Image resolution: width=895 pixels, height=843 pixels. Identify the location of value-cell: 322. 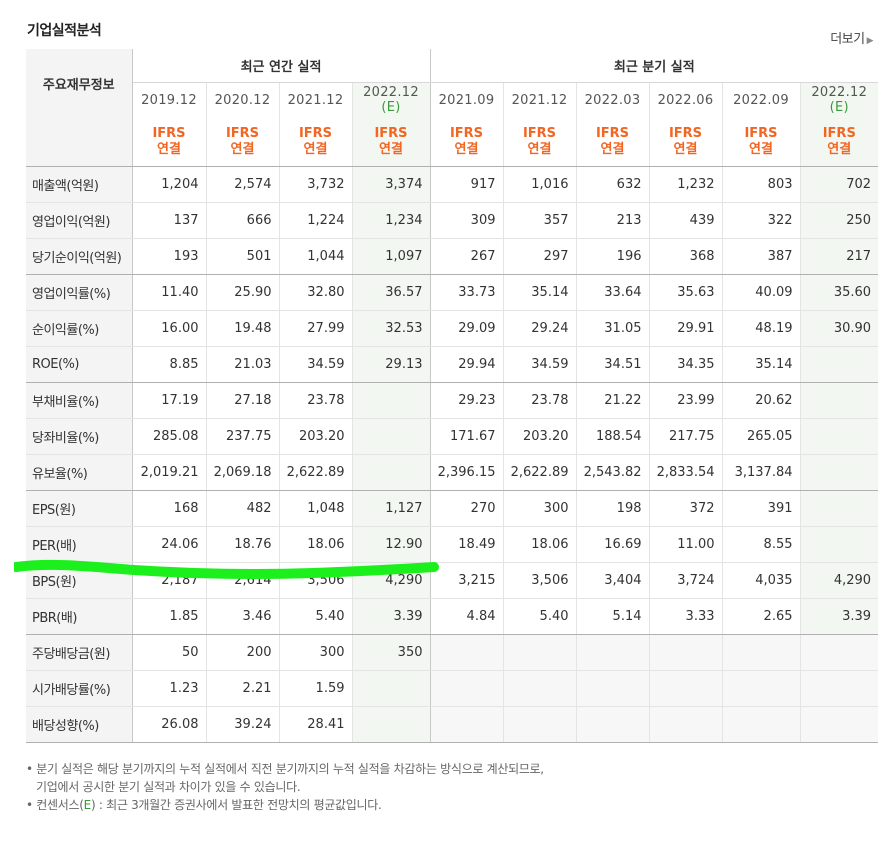
(760, 220).